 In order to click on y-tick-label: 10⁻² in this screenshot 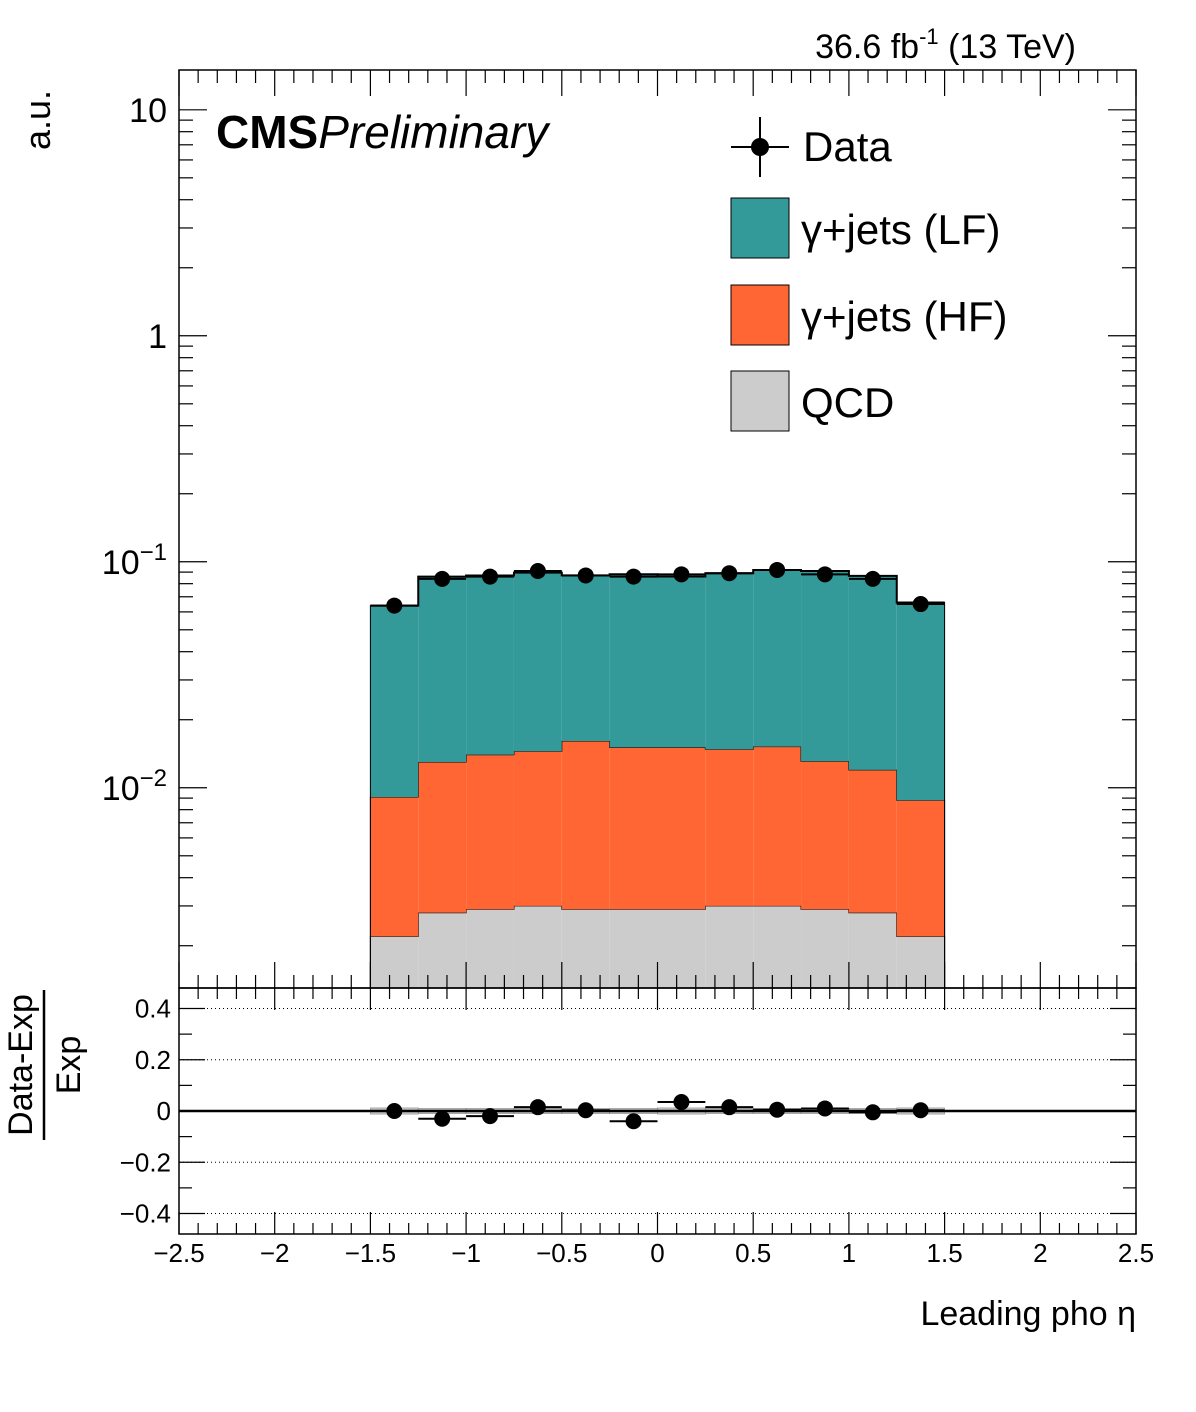, I will do `click(134, 786)`.